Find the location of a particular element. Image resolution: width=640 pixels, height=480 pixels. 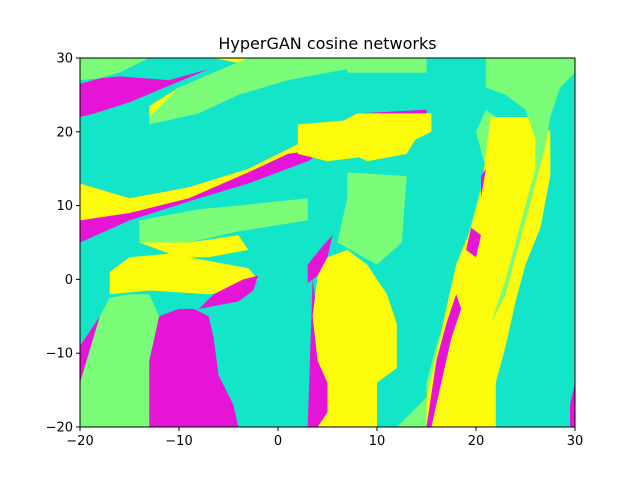

x-tick-label: −20 is located at coordinates (79, 441).